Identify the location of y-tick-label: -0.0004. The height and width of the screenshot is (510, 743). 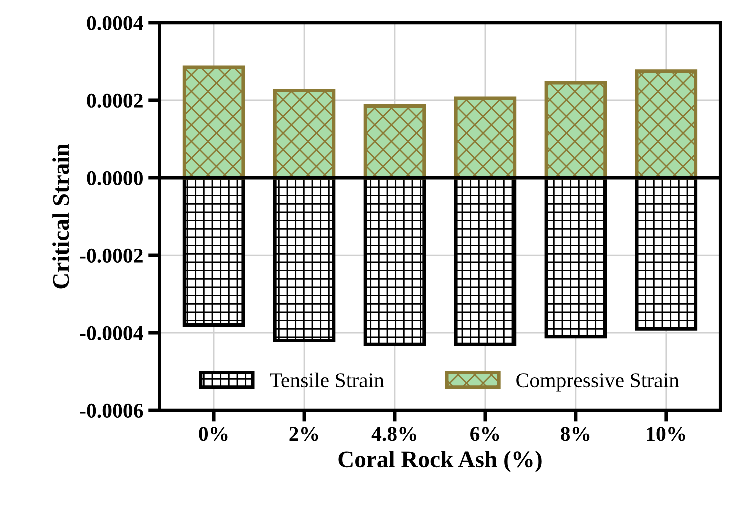
(112, 333).